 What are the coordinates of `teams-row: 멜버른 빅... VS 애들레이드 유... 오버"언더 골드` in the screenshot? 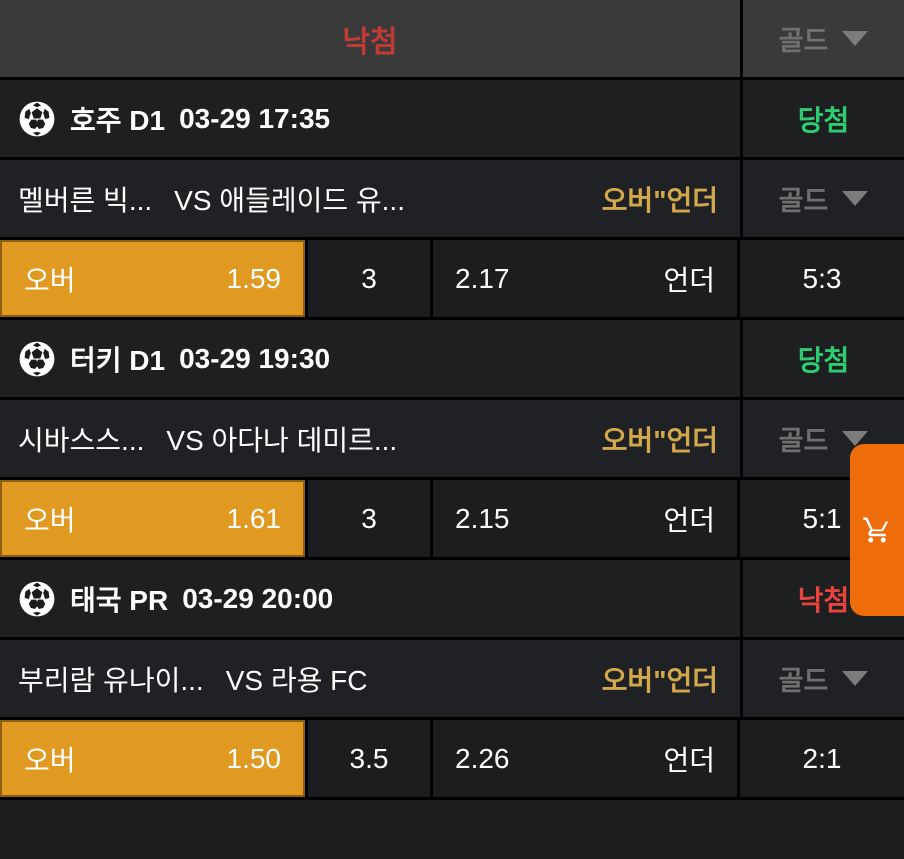 It's located at (452, 200).